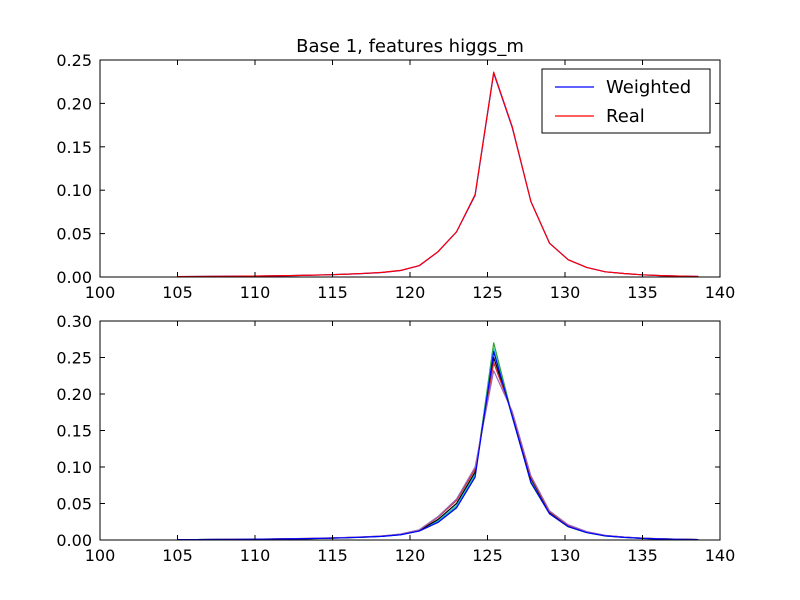  What do you see at coordinates (74, 321) in the screenshot?
I see `y-tick-label: 0.30` at bounding box center [74, 321].